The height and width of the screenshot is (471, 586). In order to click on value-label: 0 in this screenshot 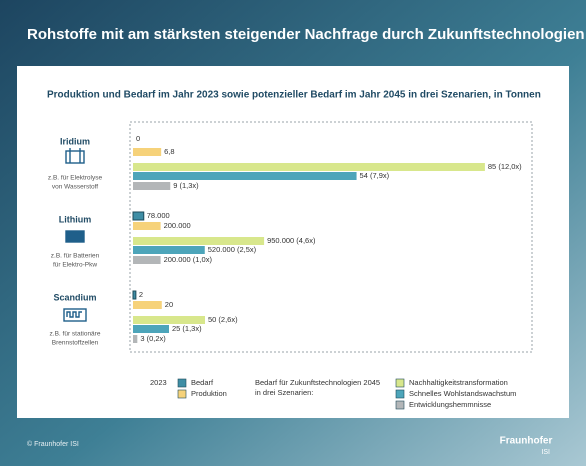, I will do `click(138, 138)`.